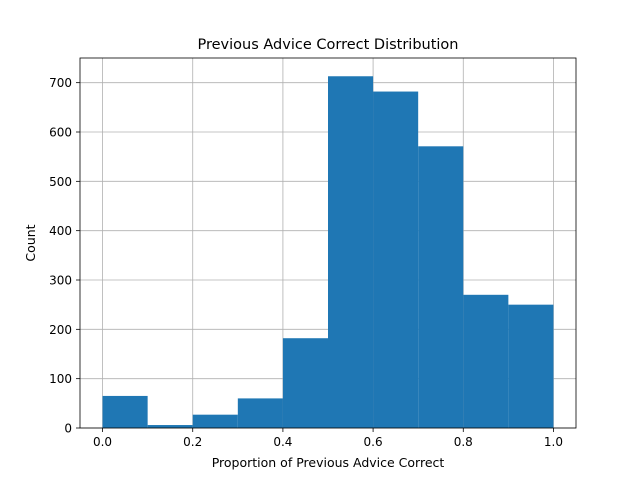 Image resolution: width=640 pixels, height=480 pixels. I want to click on x-tick-label: 0.2, so click(192, 442).